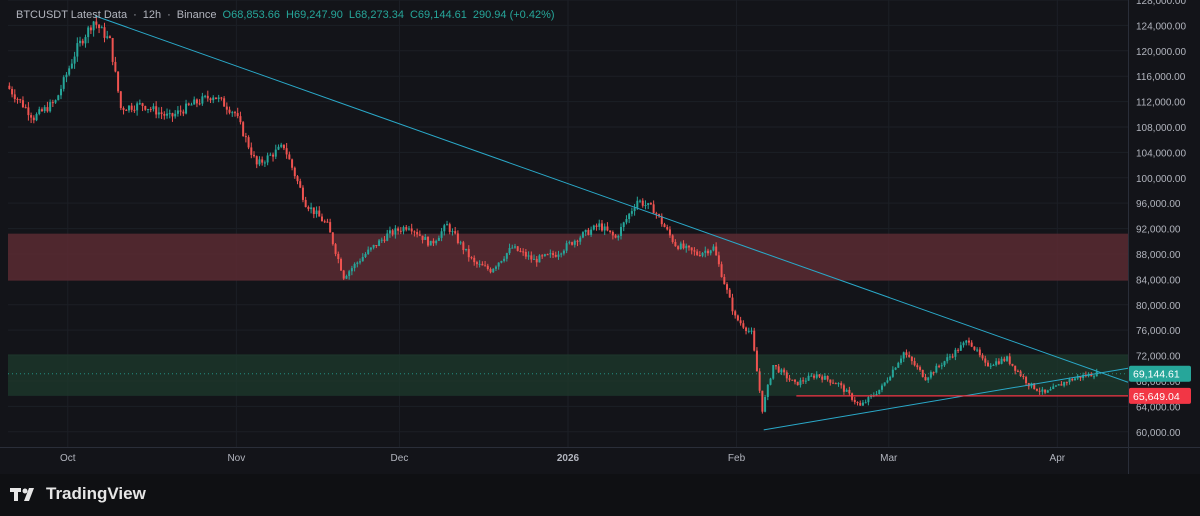 This screenshot has height=516, width=1200. Describe the element at coordinates (600, 495) in the screenshot. I see `footer-bar: TradingView` at that location.